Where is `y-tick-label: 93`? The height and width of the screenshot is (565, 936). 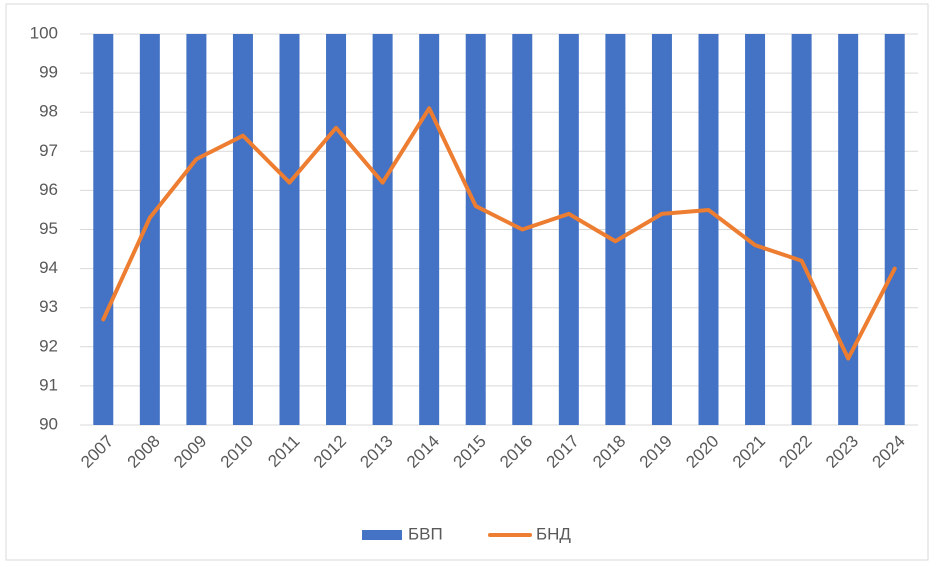
y-tick-label: 93 is located at coordinates (48, 306).